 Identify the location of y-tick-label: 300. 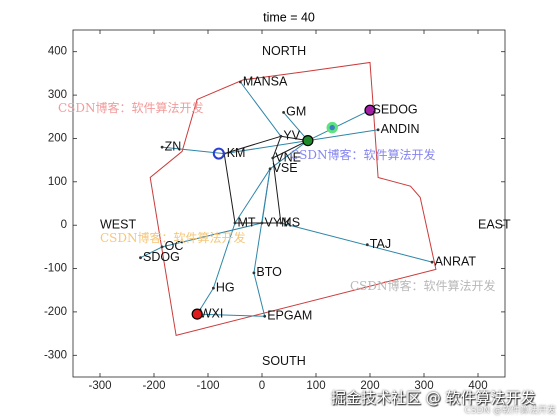
(57, 95).